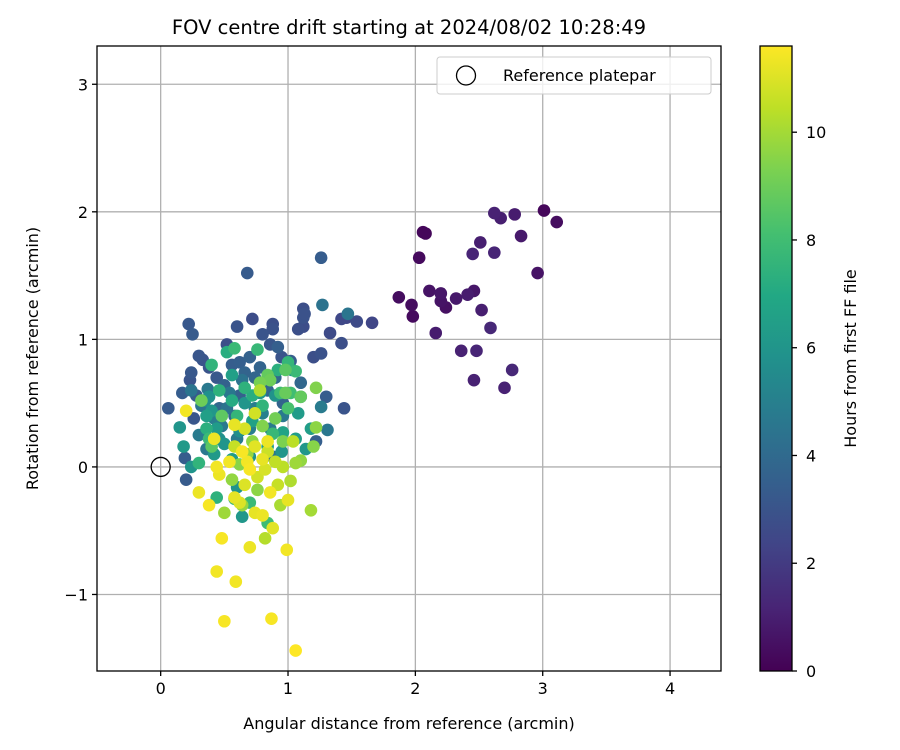 This screenshot has width=900, height=750. I want to click on legend: Reference platepar, so click(574, 75).